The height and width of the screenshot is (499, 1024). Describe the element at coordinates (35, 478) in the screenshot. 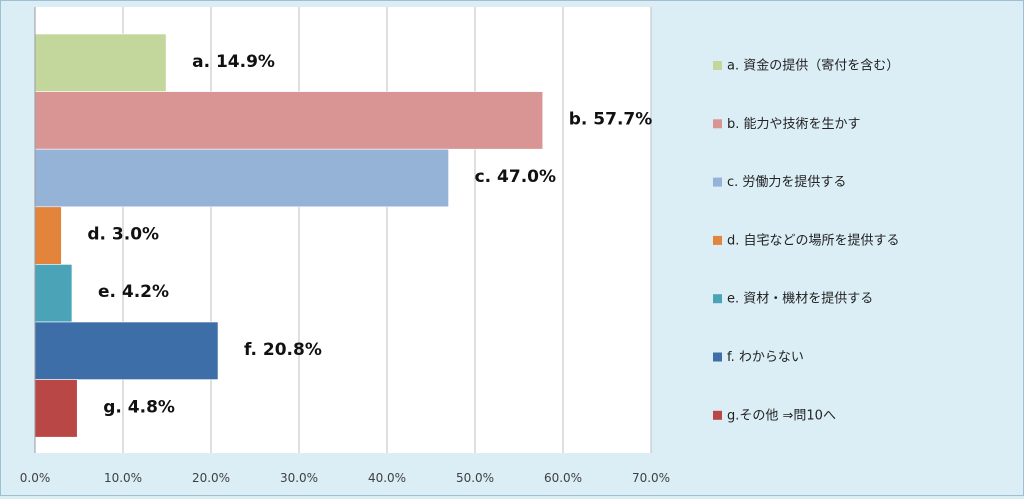

I see `x-tick-label: 0.0%` at that location.